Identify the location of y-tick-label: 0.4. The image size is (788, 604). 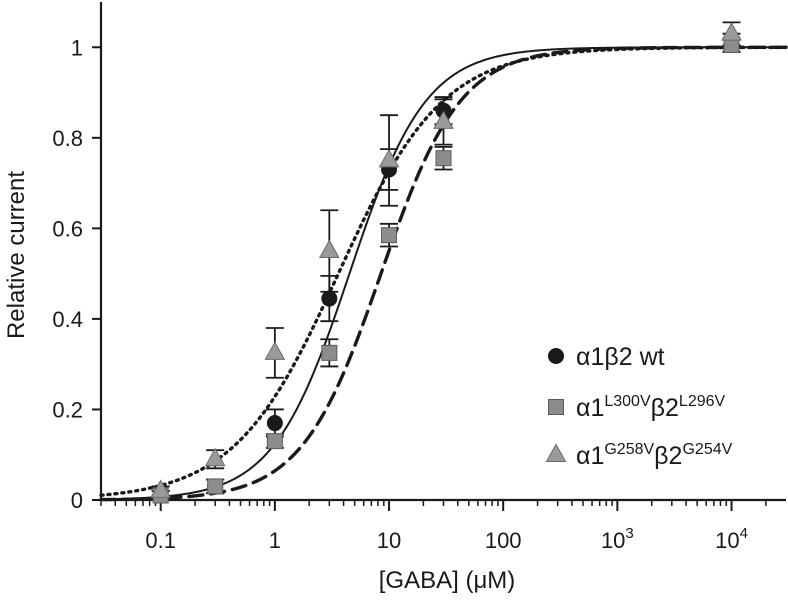
(67, 319).